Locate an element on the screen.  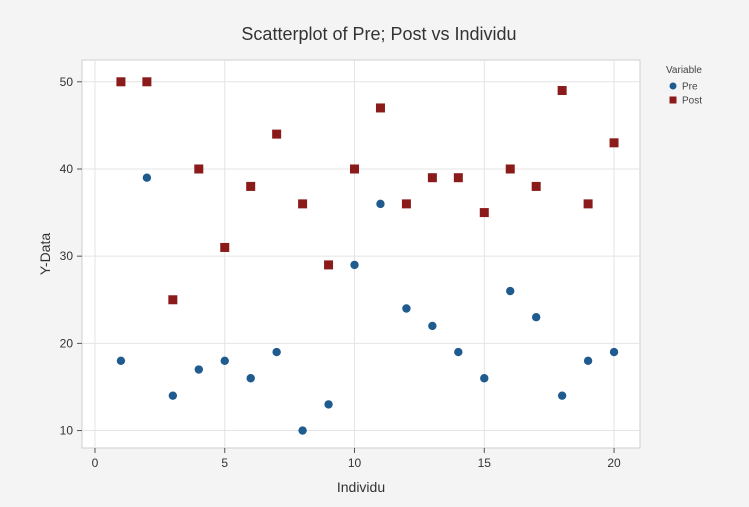
y-tick-label: 30 is located at coordinates (67, 256).